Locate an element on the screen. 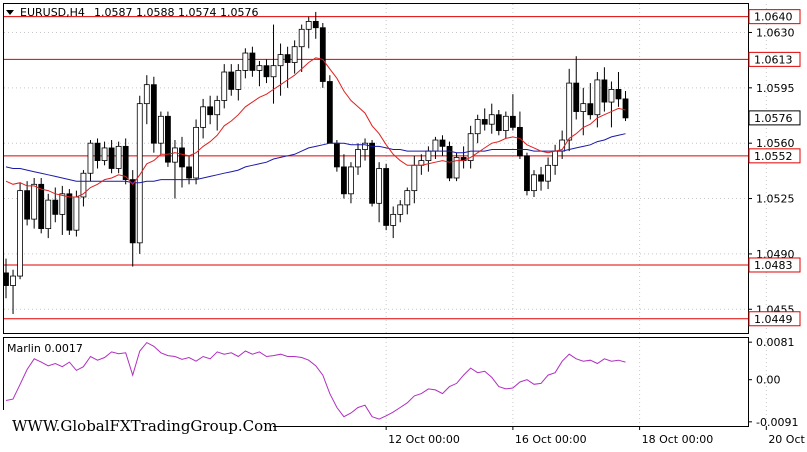 Image resolution: width=807 pixels, height=452 pixels. collapse-triangle-icon is located at coordinates (10, 12).